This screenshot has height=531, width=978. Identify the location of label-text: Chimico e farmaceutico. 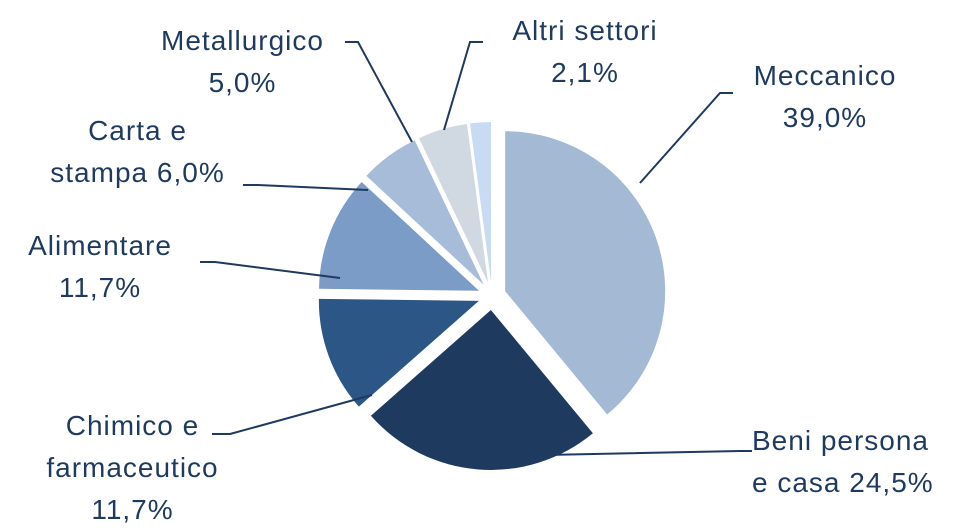
(132, 446).